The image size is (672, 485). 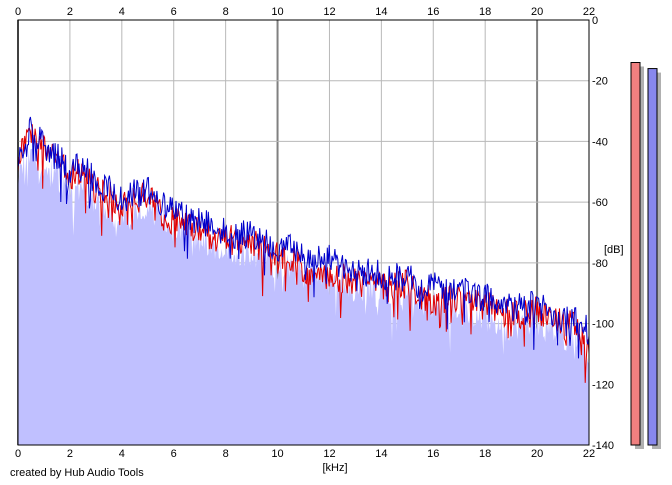 What do you see at coordinates (18, 454) in the screenshot?
I see `x-tick-label-bottom: 0` at bounding box center [18, 454].